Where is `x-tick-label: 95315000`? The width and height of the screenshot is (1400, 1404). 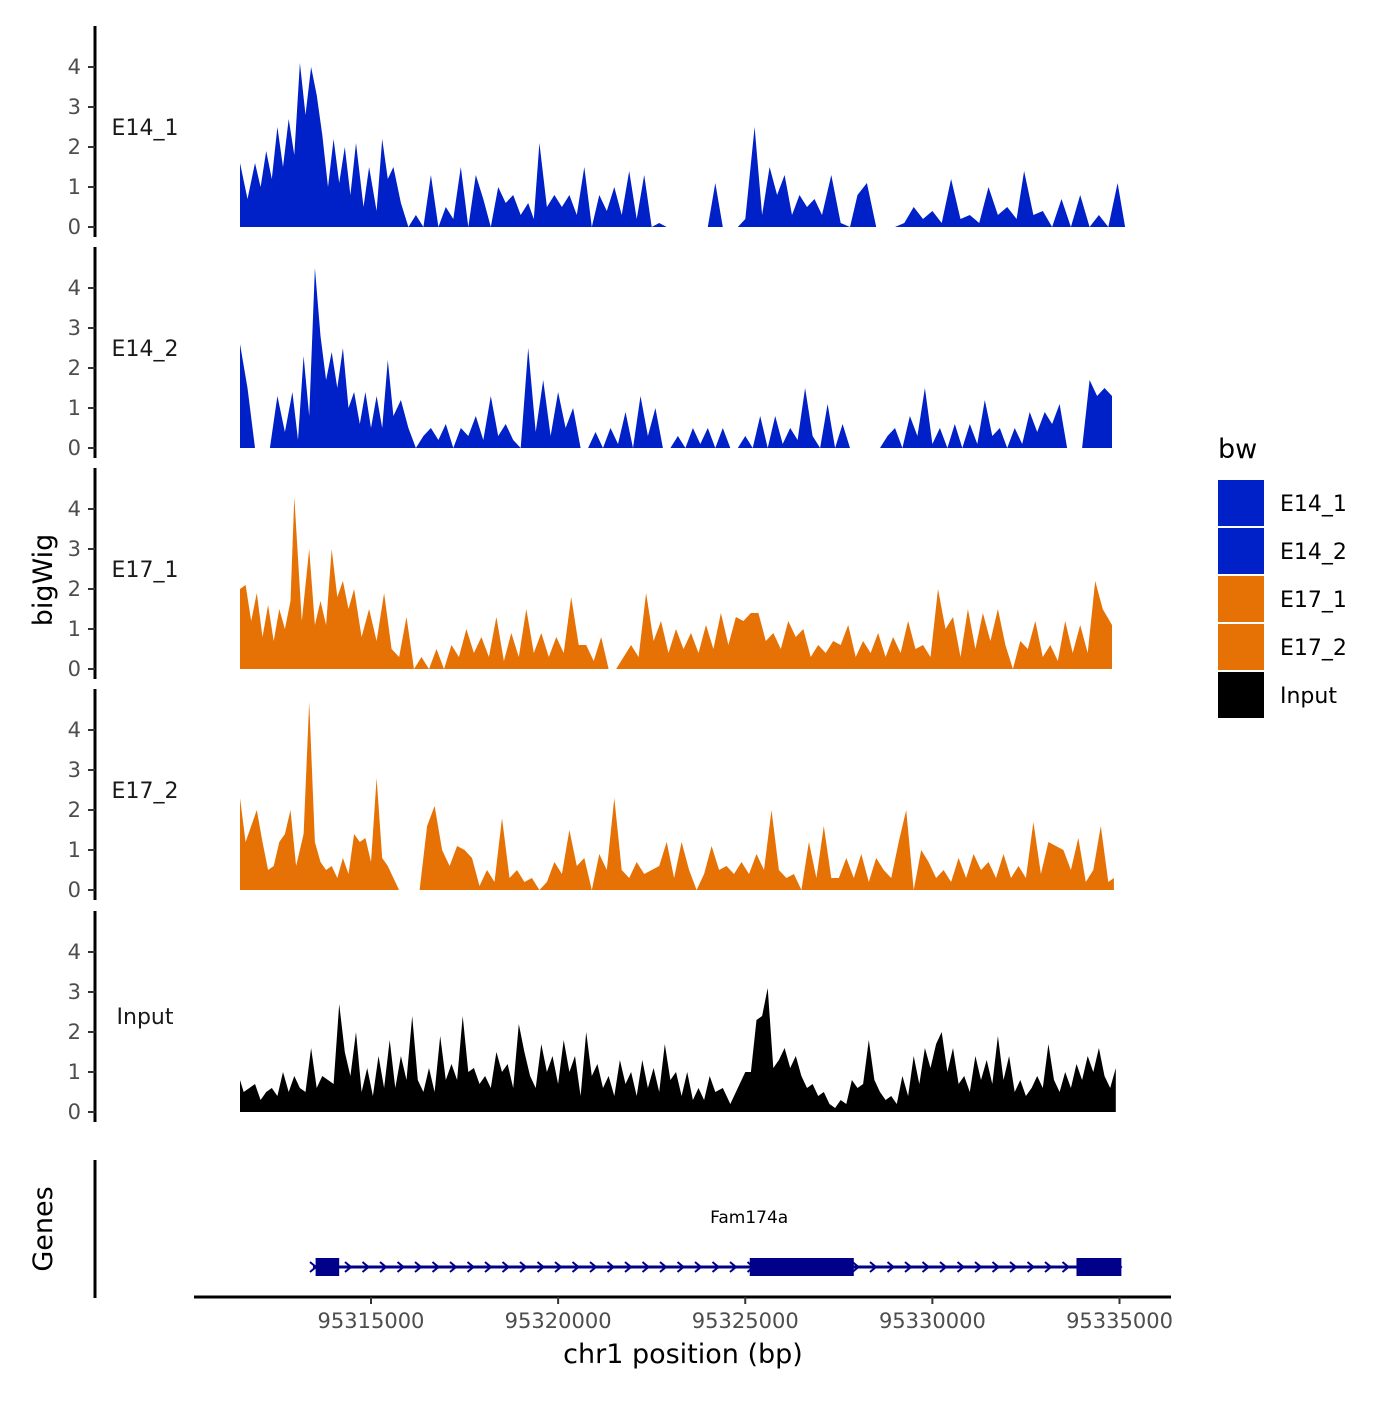 x-tick-label: 95315000 is located at coordinates (371, 1321).